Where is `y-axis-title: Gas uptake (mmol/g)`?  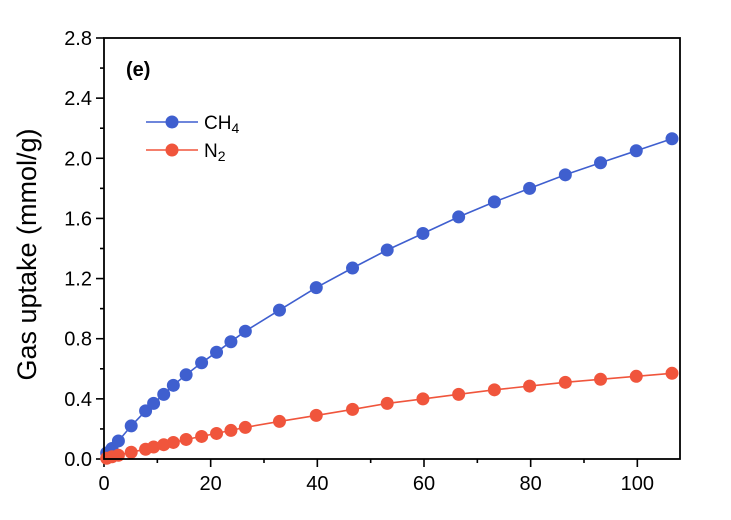 y-axis-title: Gas uptake (mmol/g) is located at coordinates (27, 254).